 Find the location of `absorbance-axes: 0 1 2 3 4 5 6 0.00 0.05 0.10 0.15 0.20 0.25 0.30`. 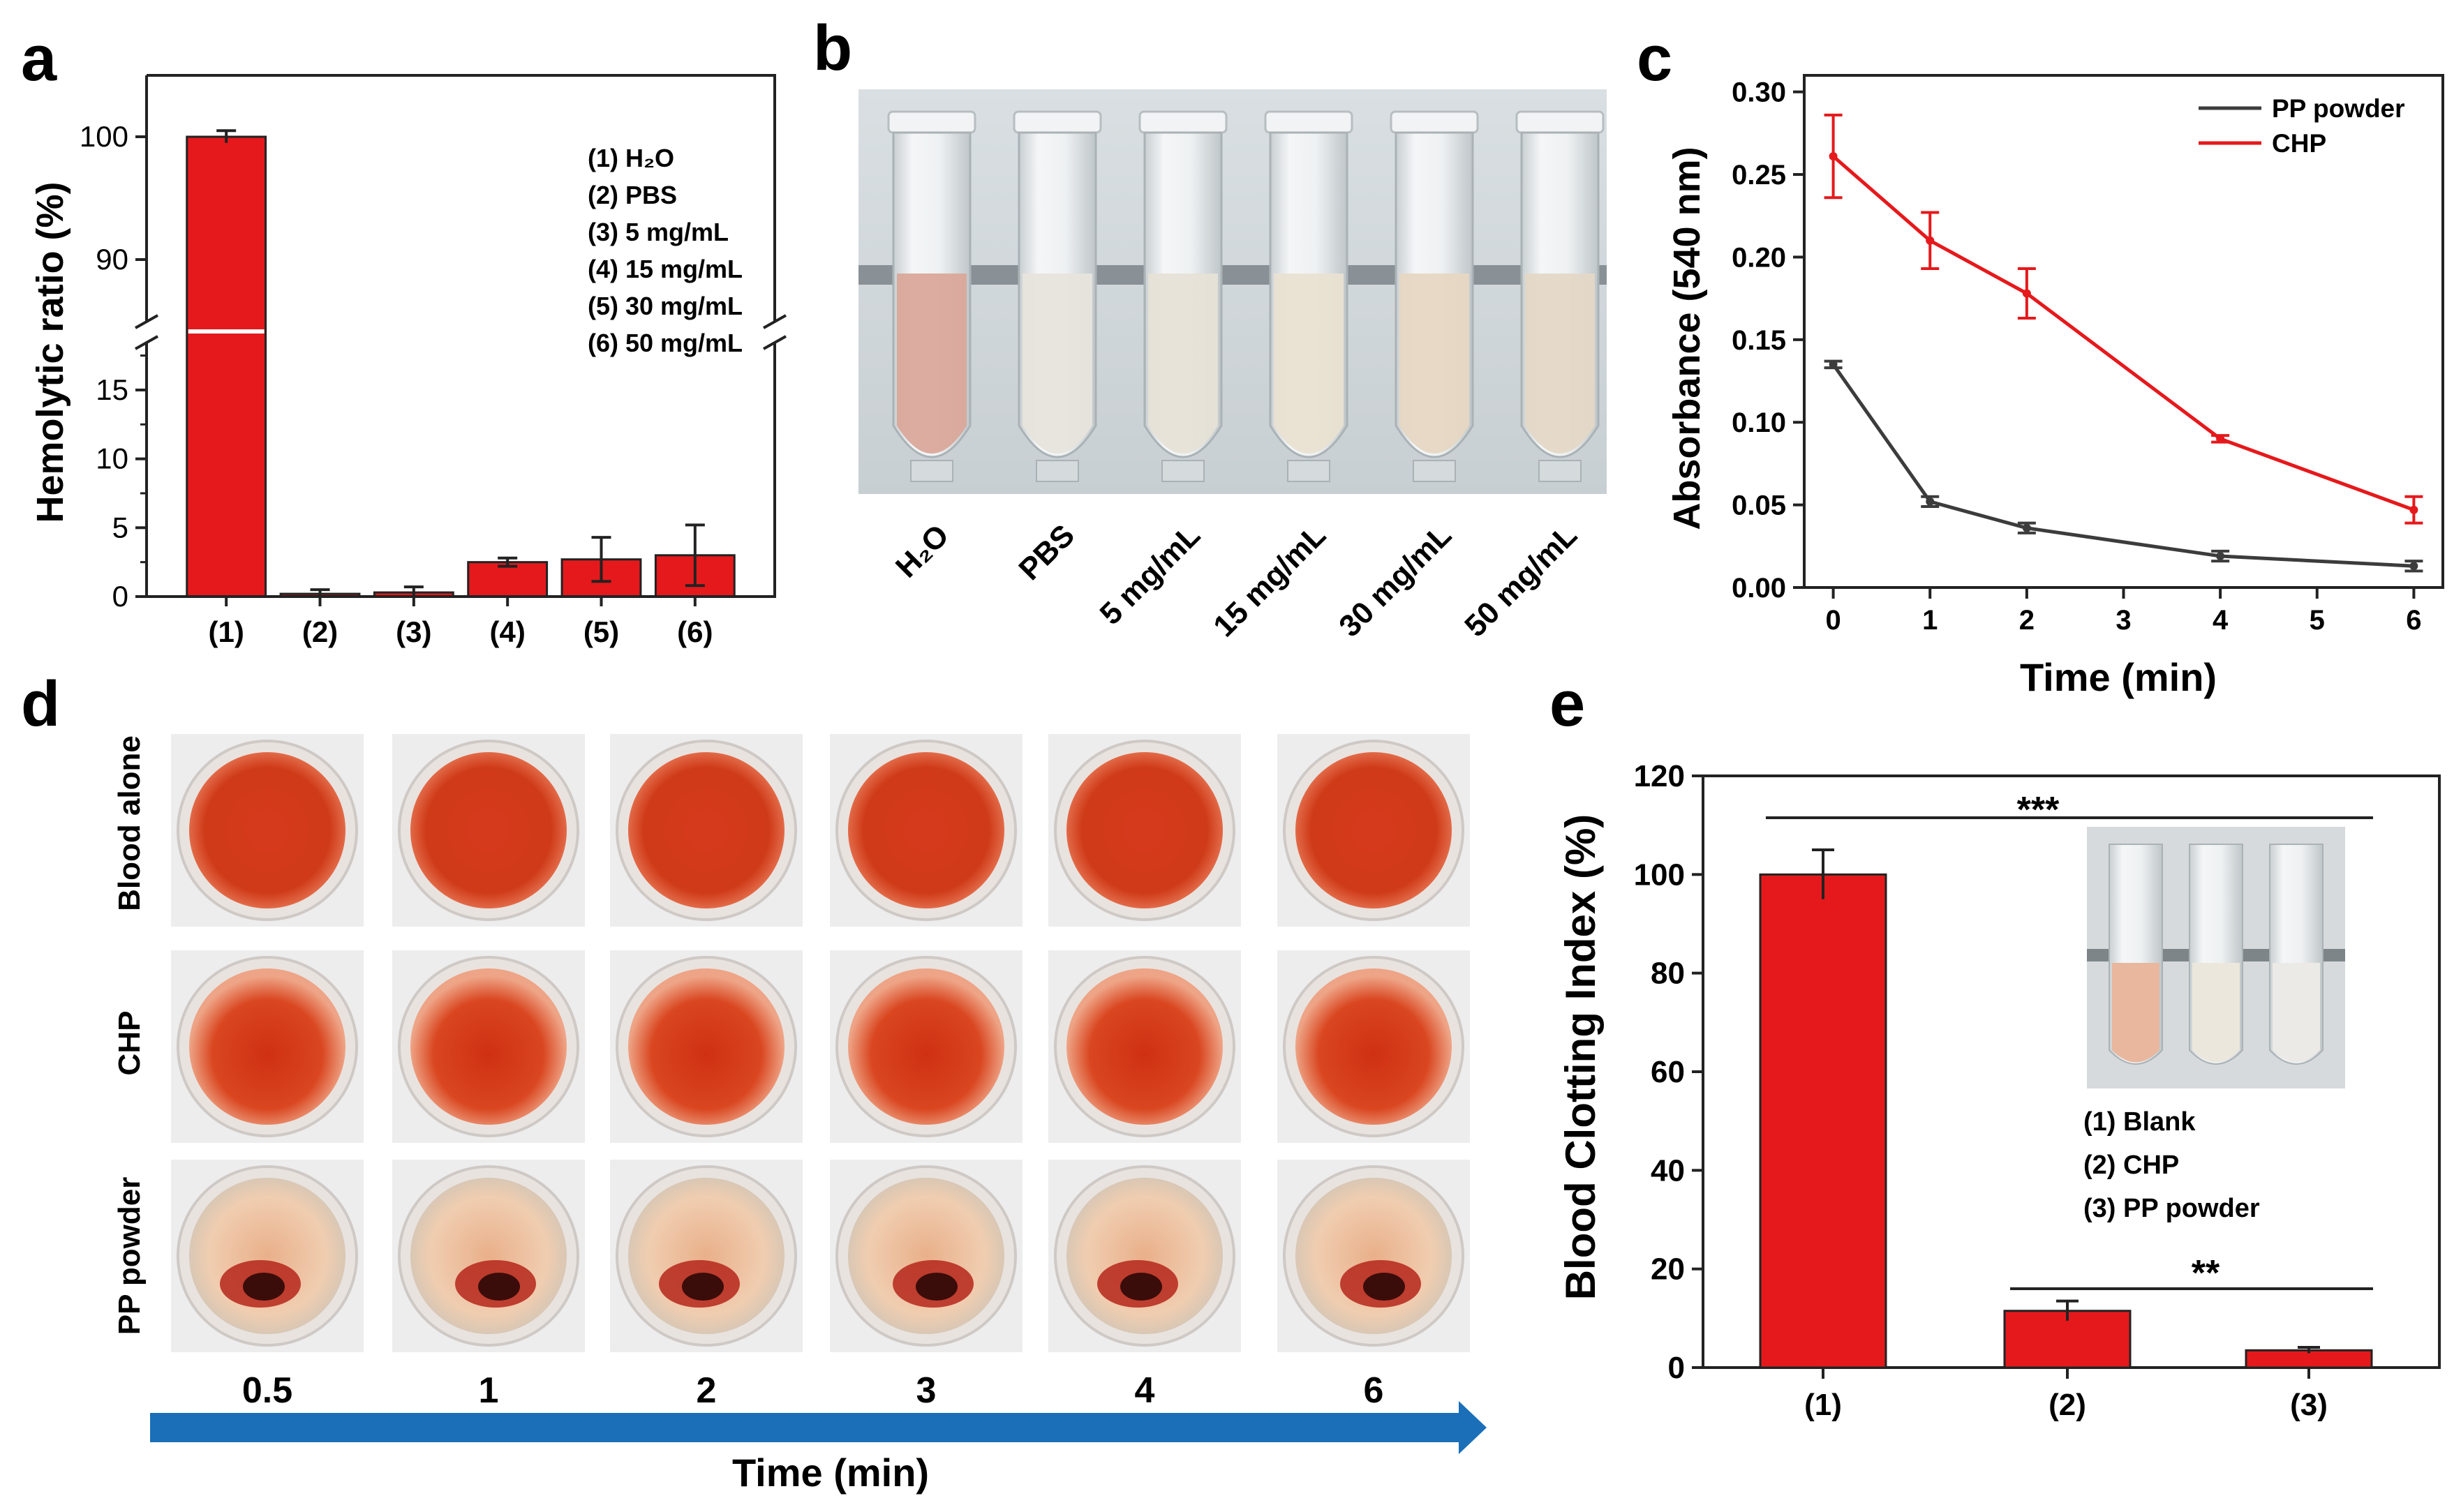

absorbance-axes: 0 1 2 3 4 5 6 0.00 0.05 0.10 0.15 0.20 0.25 0.30 is located at coordinates (2088, 355).